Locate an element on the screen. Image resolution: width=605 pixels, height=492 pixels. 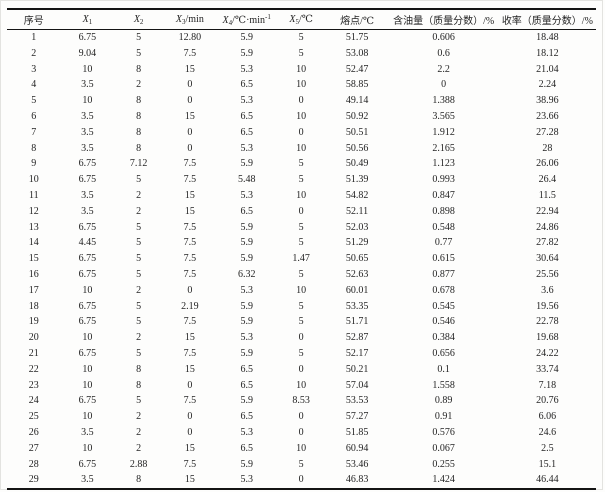
table-cell: 29 is located at coordinates (33, 480).